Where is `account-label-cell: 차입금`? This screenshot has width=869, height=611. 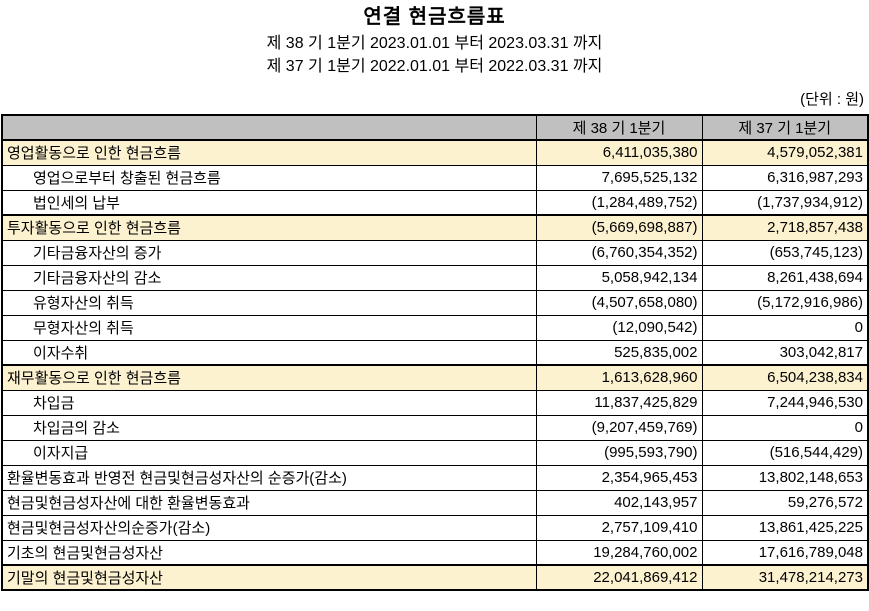 account-label-cell: 차입금 is located at coordinates (269, 402).